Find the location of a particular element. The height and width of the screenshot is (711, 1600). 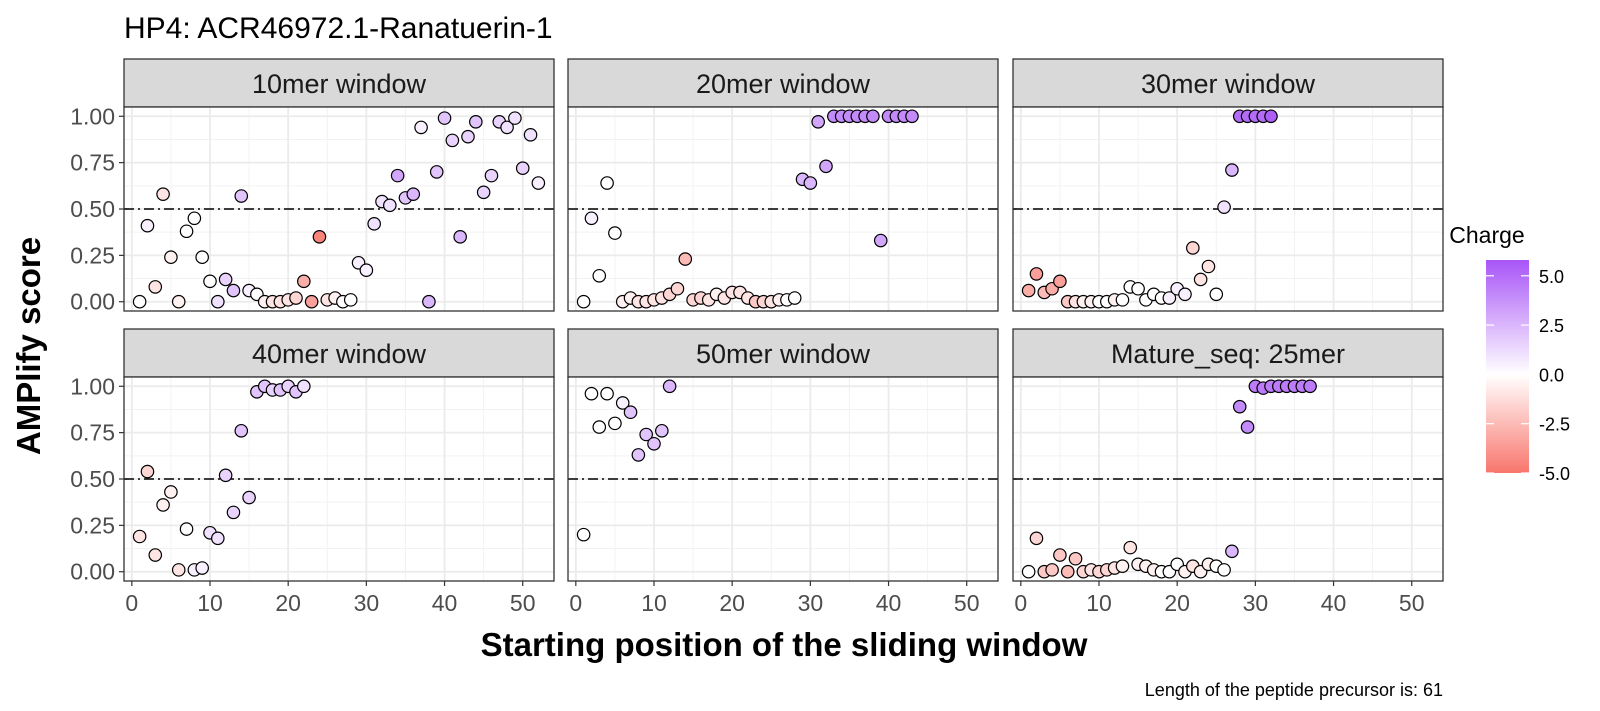

facet-strip-label: 40mer window is located at coordinates (339, 354).